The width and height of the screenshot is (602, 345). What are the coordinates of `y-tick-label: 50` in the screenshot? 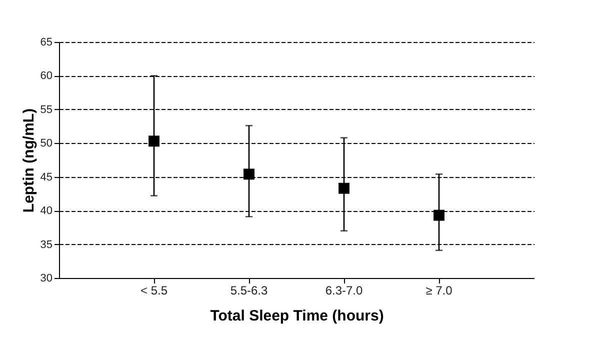 It's located at (46, 144).